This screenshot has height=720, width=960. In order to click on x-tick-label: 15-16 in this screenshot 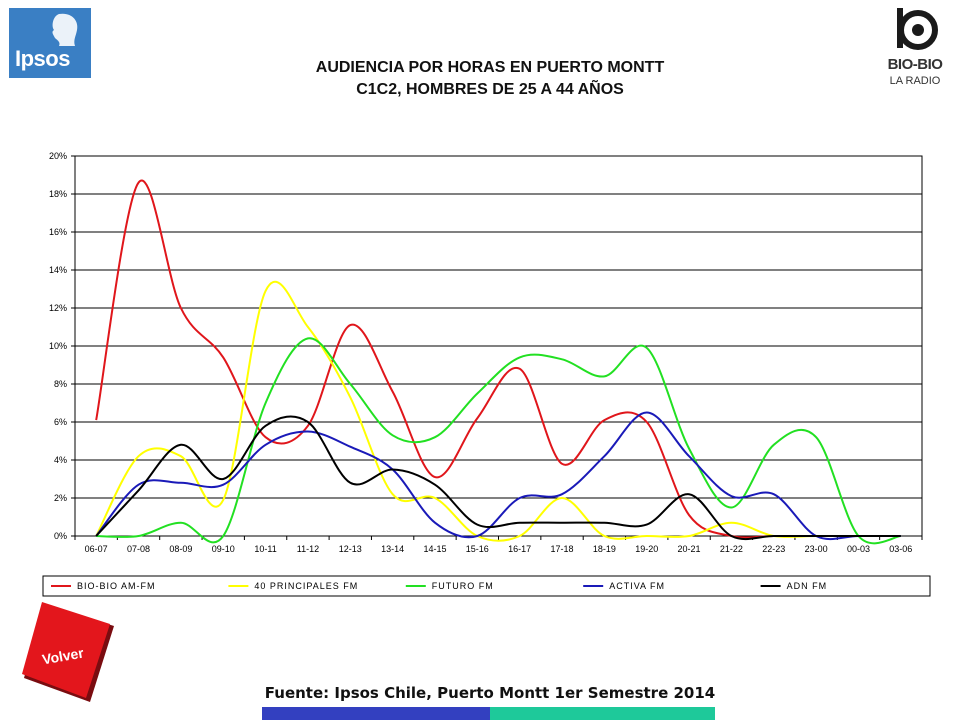, I will do `click(477, 549)`.